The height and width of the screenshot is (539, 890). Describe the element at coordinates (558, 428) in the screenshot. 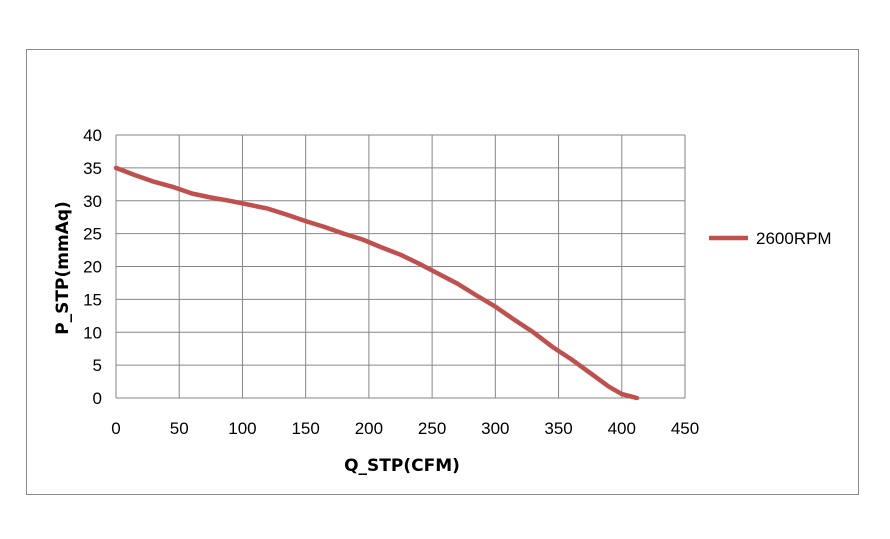

I see `x-tick-label: 350` at that location.